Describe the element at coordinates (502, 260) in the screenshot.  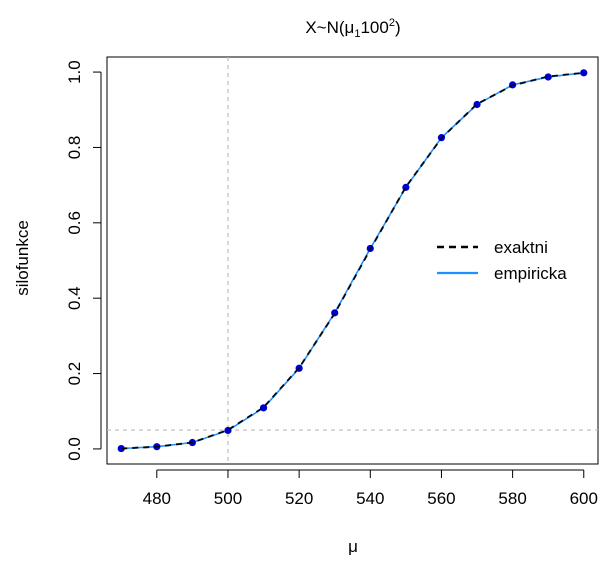
I see `legend: exaktni empiricka` at that location.